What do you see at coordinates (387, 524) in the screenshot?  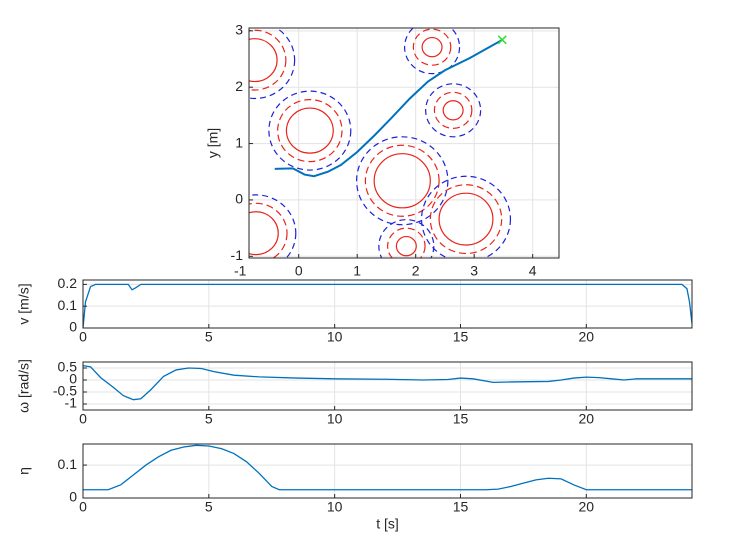 I see `x-axis-label: t [s]` at bounding box center [387, 524].